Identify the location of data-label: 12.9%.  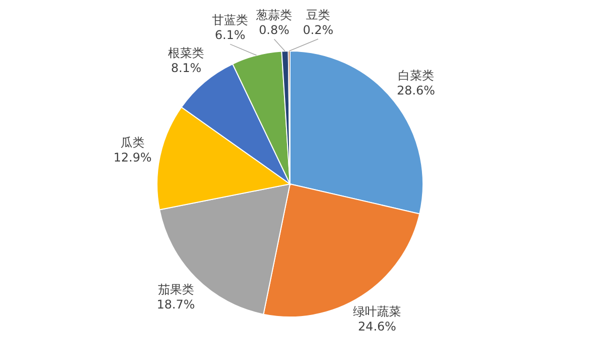
(132, 157).